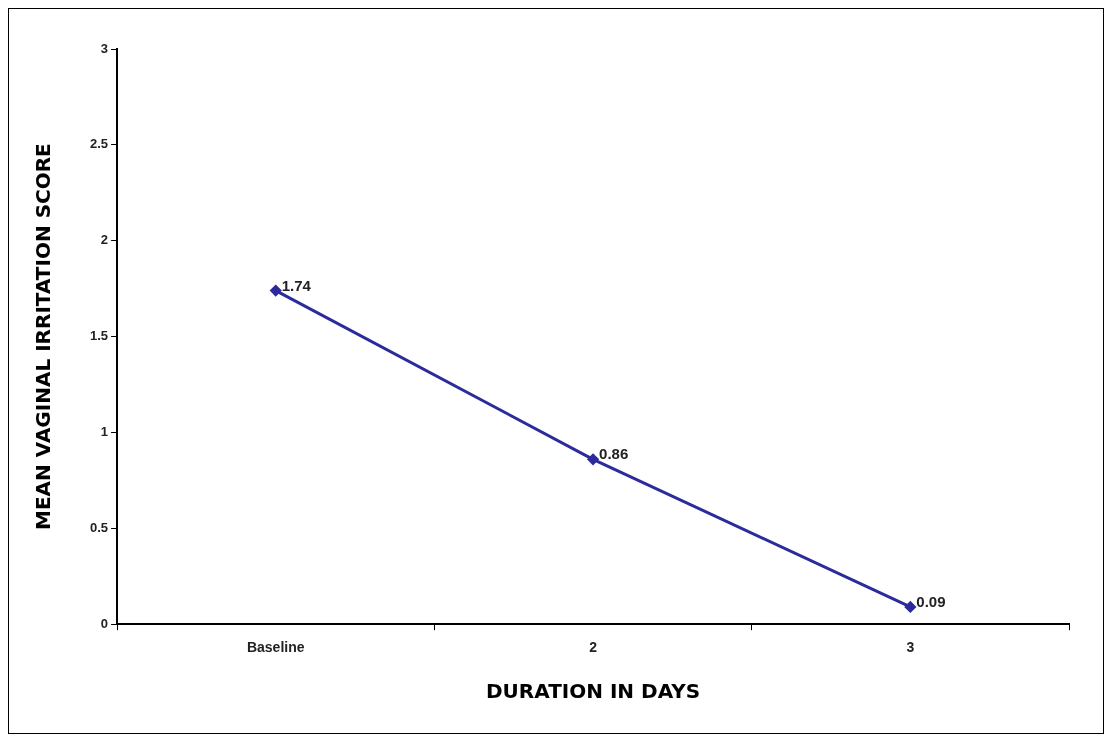 This screenshot has width=1114, height=744. Describe the element at coordinates (296, 285) in the screenshot. I see `data-label: 1.74` at that location.